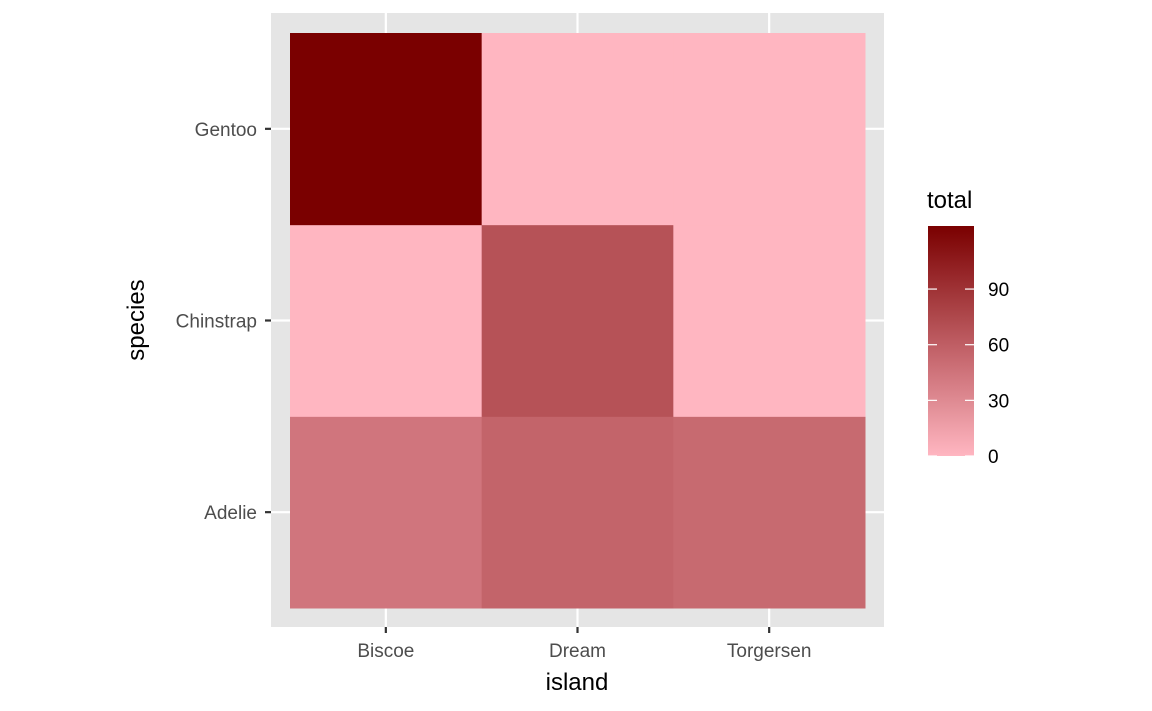 This screenshot has height=711, width=1152. I want to click on legend-title: total, so click(949, 200).